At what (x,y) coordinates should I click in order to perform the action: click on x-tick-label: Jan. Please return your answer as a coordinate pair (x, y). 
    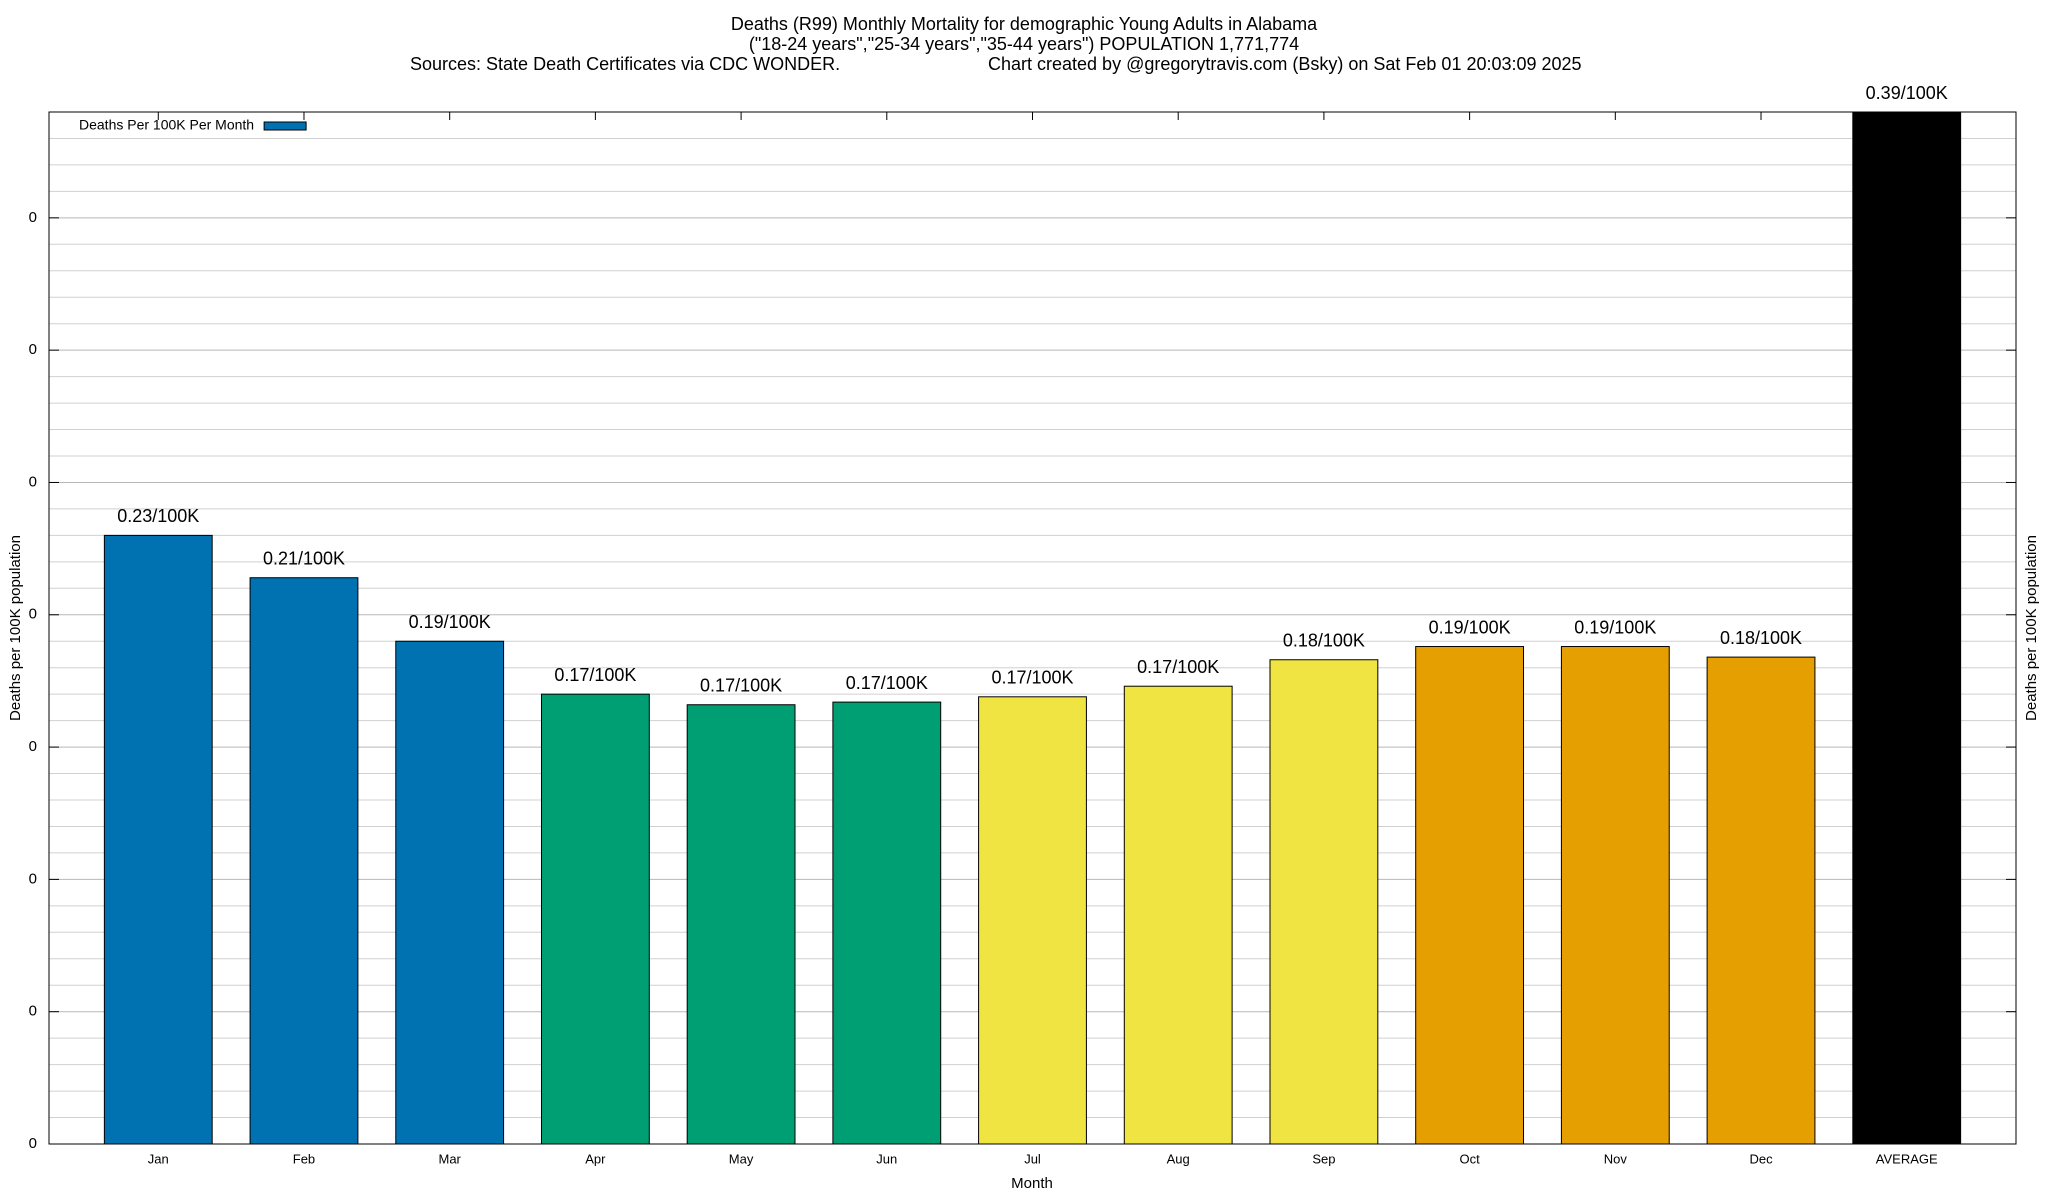
    Looking at the image, I should click on (158, 1158).